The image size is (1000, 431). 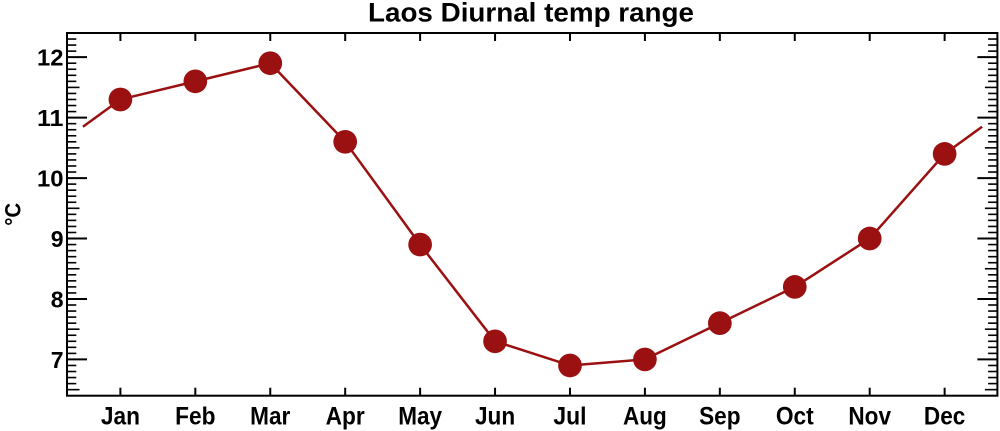 What do you see at coordinates (50, 179) in the screenshot?
I see `svg-text: 10` at bounding box center [50, 179].